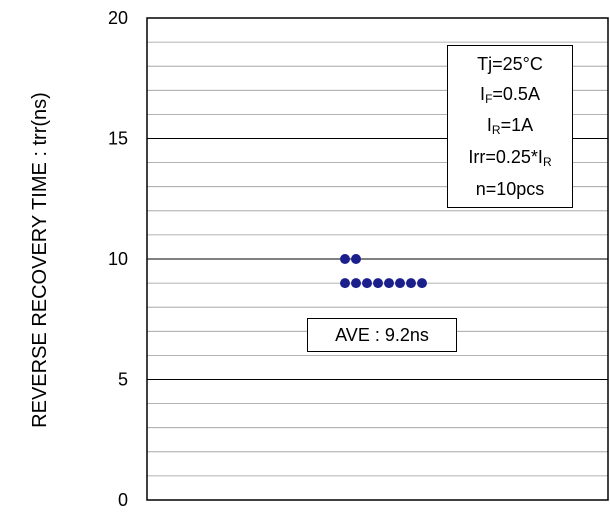 Image resolution: width=610 pixels, height=515 pixels. What do you see at coordinates (510, 158) in the screenshot?
I see `condition-irr: Irr=0.25*IR` at bounding box center [510, 158].